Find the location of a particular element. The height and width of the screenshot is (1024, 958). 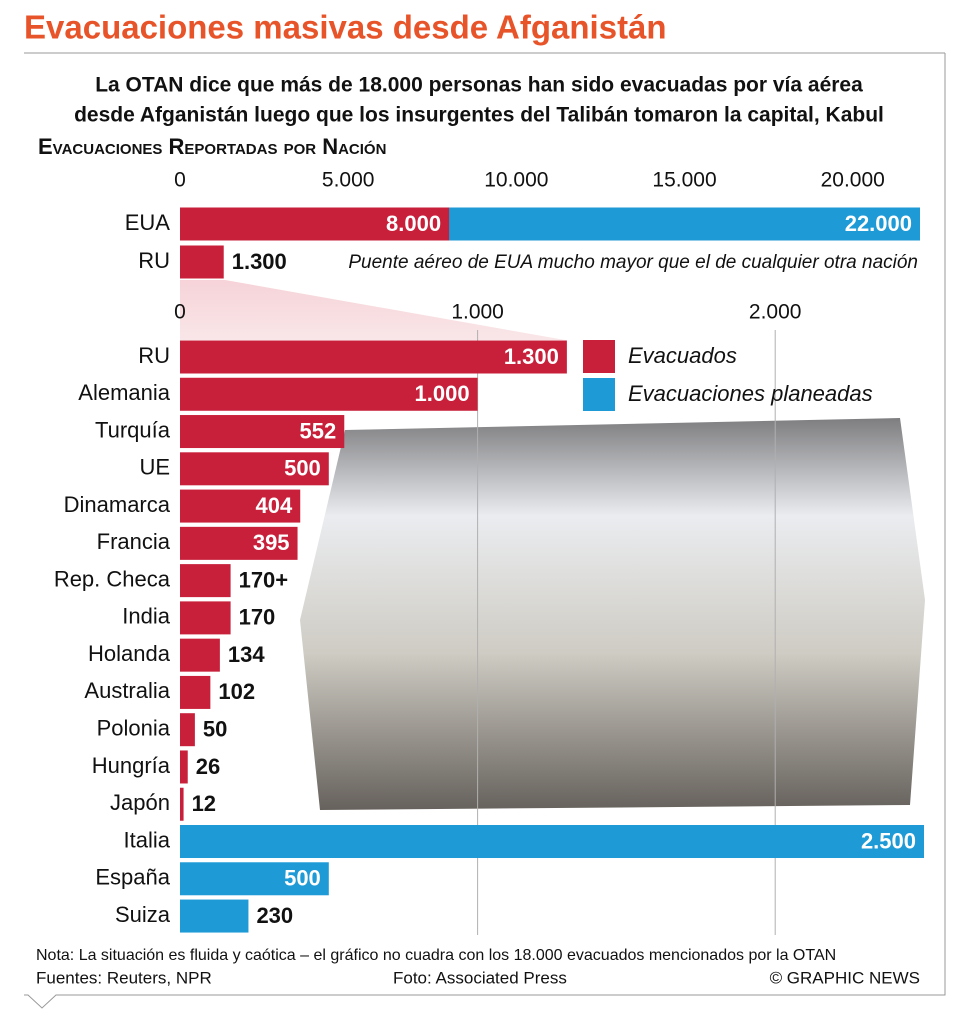

data-label: 170 is located at coordinates (257, 617).